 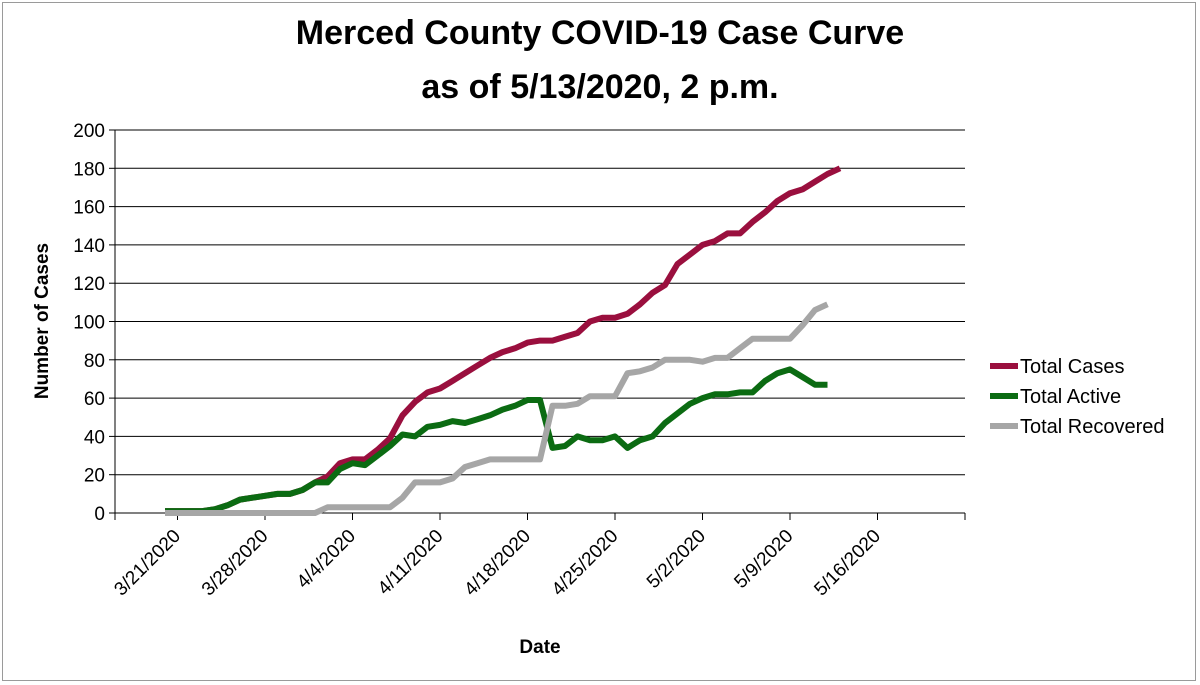 What do you see at coordinates (89, 246) in the screenshot?
I see `y-tick-label: 140` at bounding box center [89, 246].